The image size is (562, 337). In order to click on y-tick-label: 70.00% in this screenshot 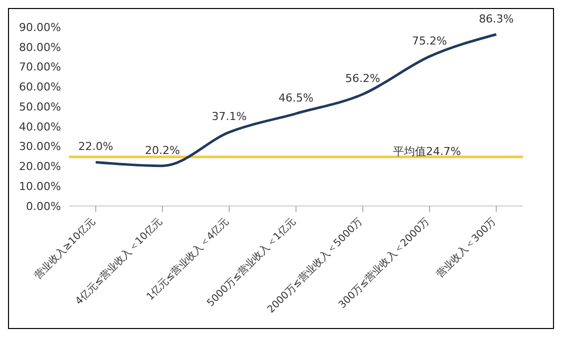, I will do `click(40, 67)`.